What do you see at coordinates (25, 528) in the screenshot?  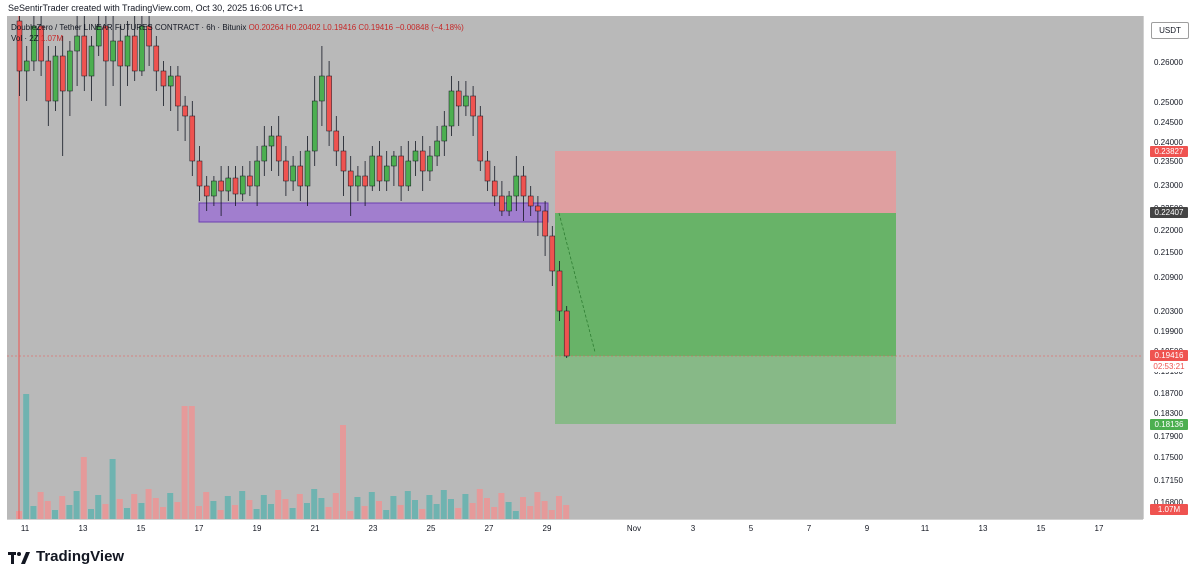 I see `time-axis-label: 11` at bounding box center [25, 528].